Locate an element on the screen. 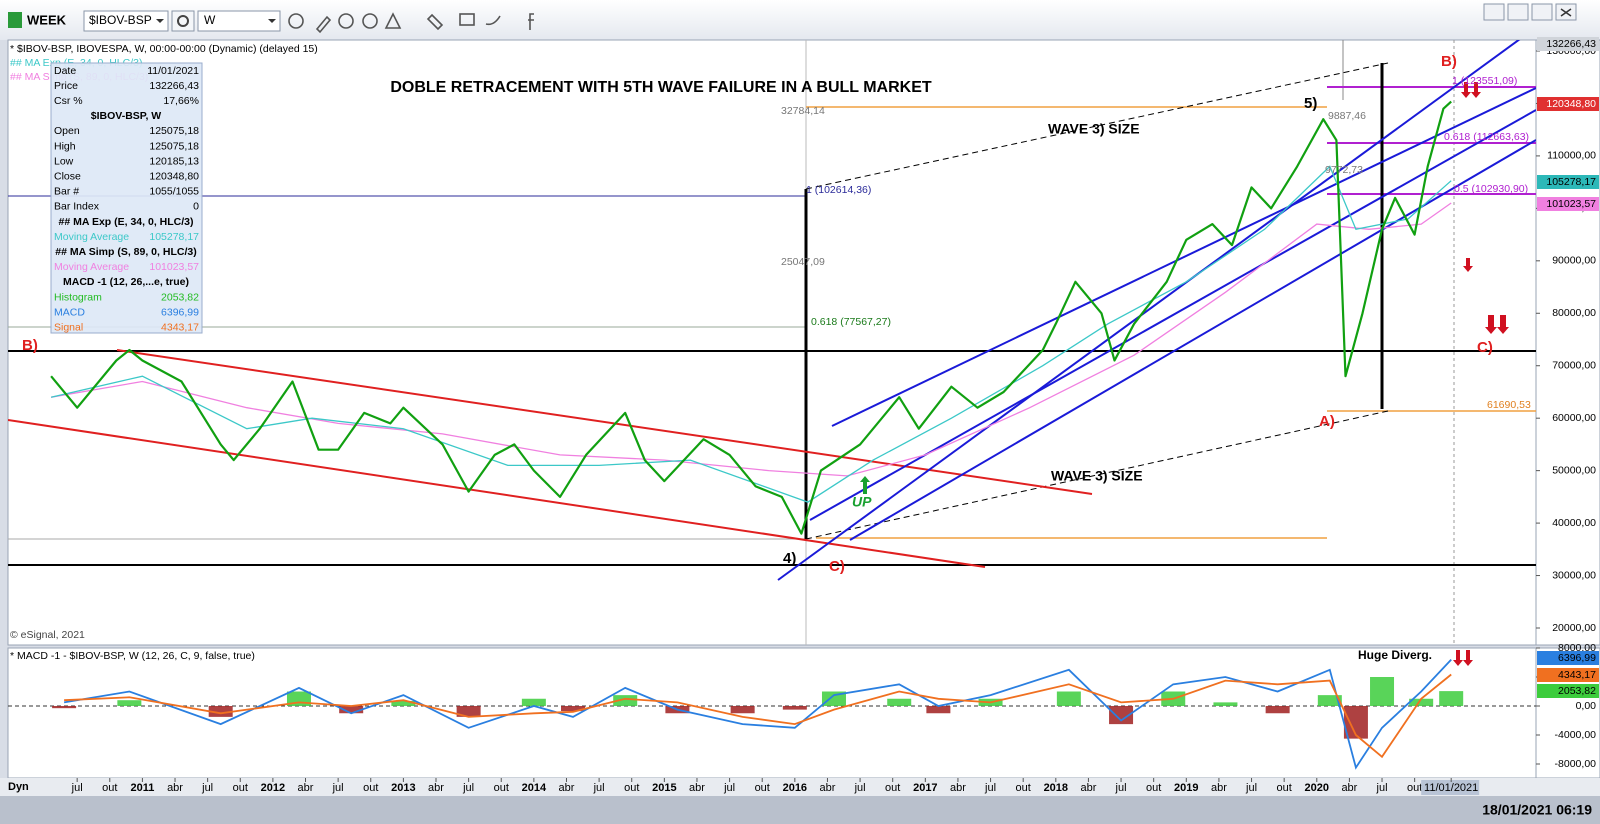 The width and height of the screenshot is (1600, 824). price-tick-label: 50000,00 is located at coordinates (1574, 470).